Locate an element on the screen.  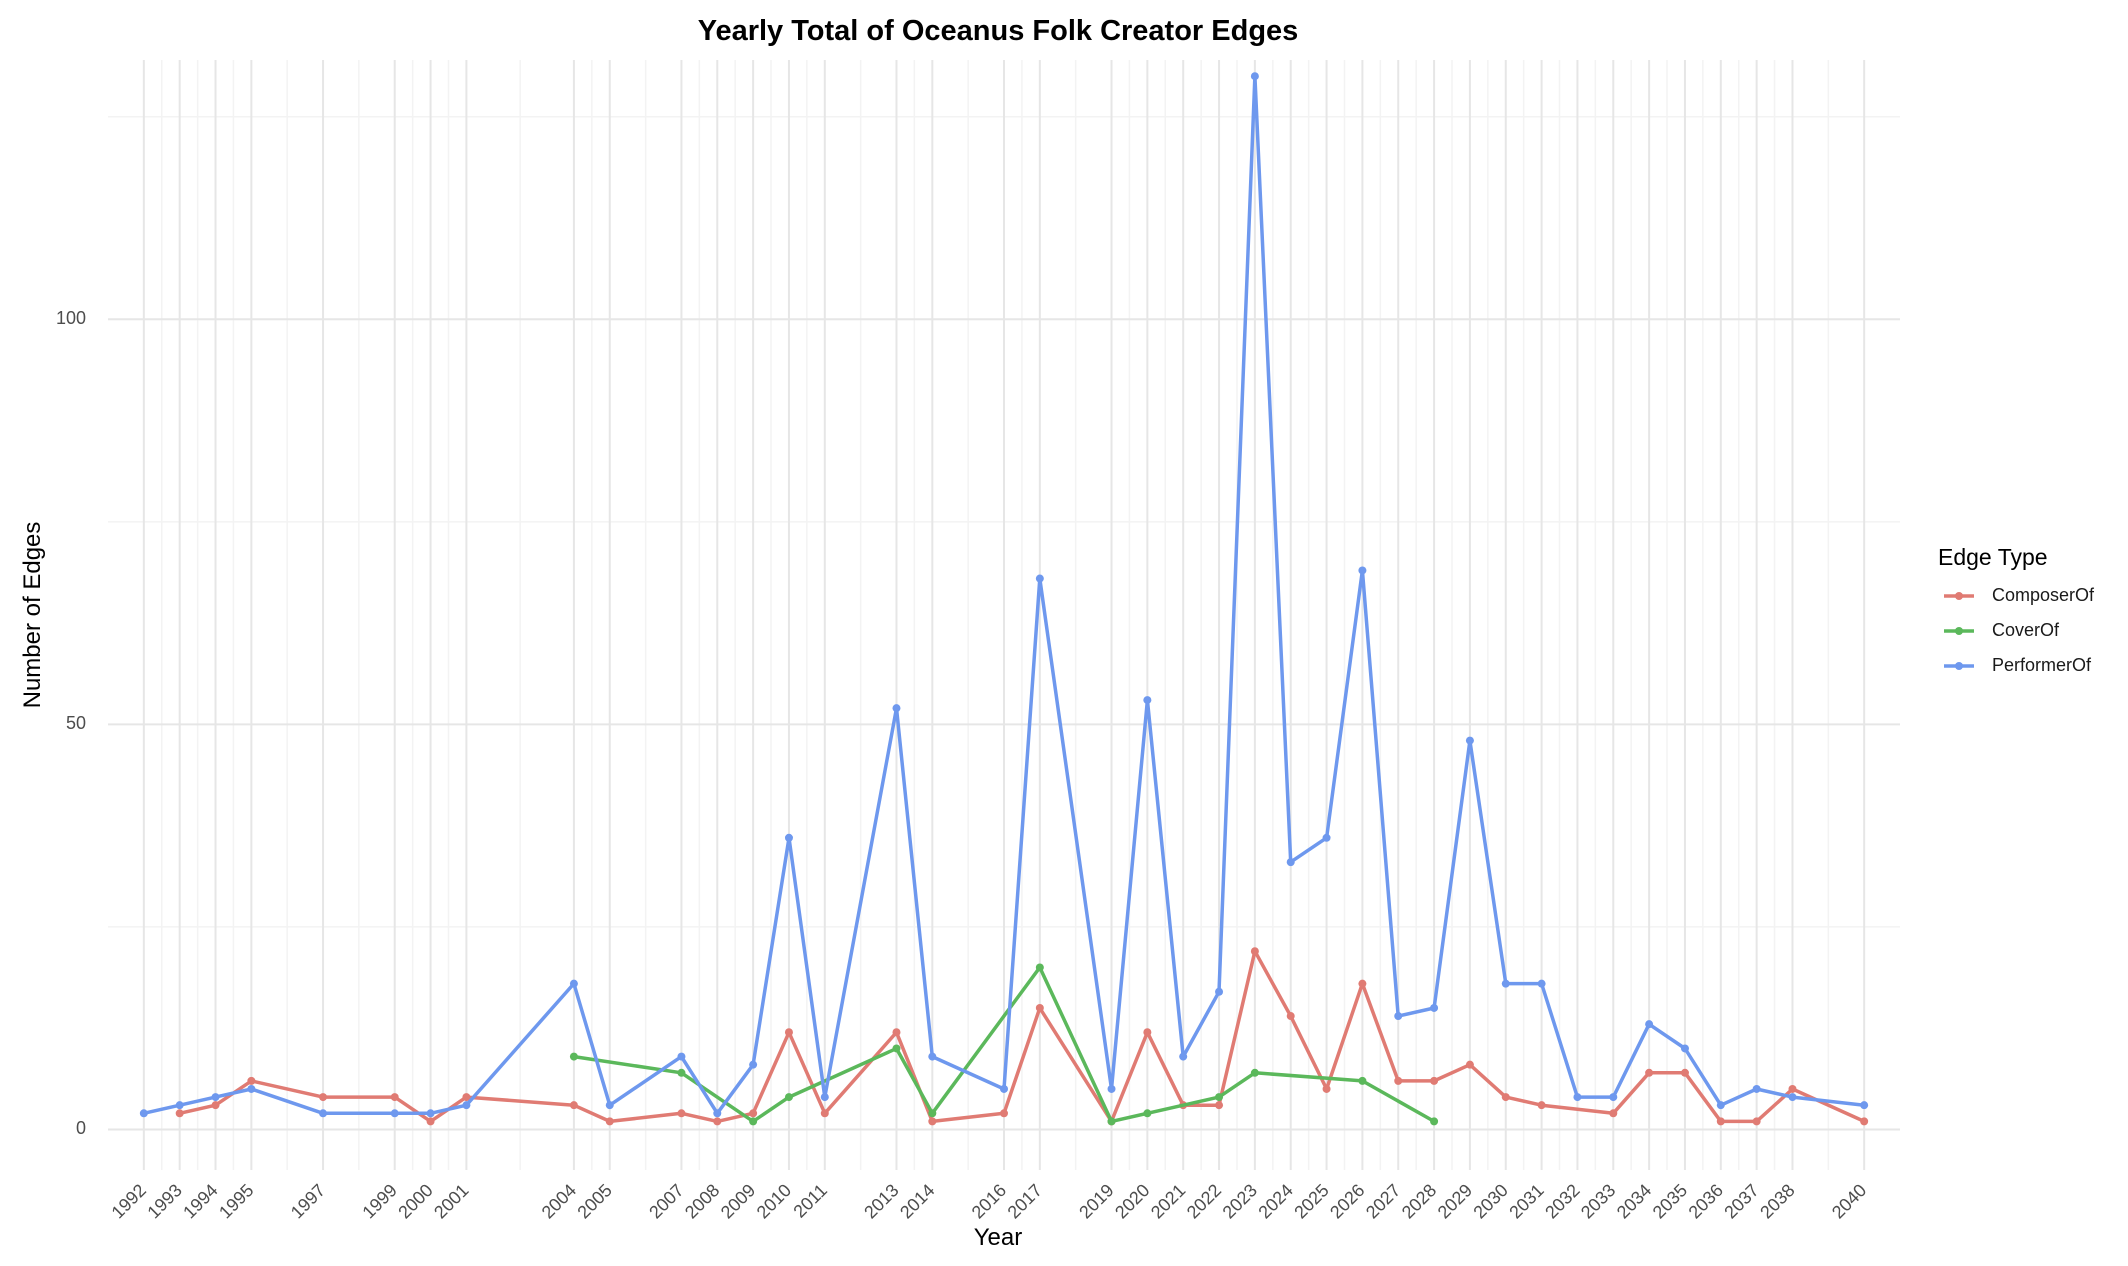
legend-label: CoverOf is located at coordinates (2026, 630).